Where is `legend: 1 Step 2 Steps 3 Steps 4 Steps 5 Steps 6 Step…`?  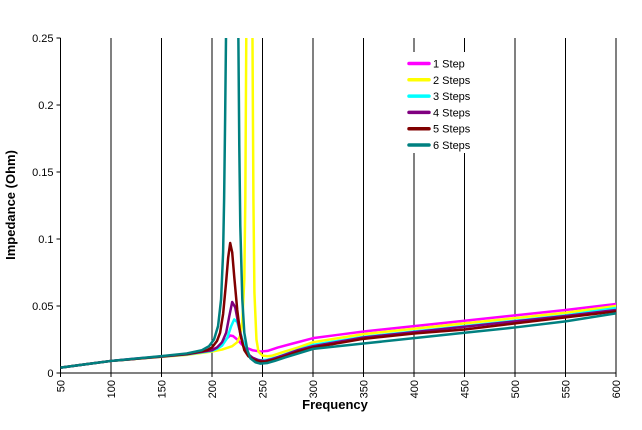
legend: 1 Step 2 Steps 3 Steps 4 Steps 5 Steps 6 Step… is located at coordinates (451, 102).